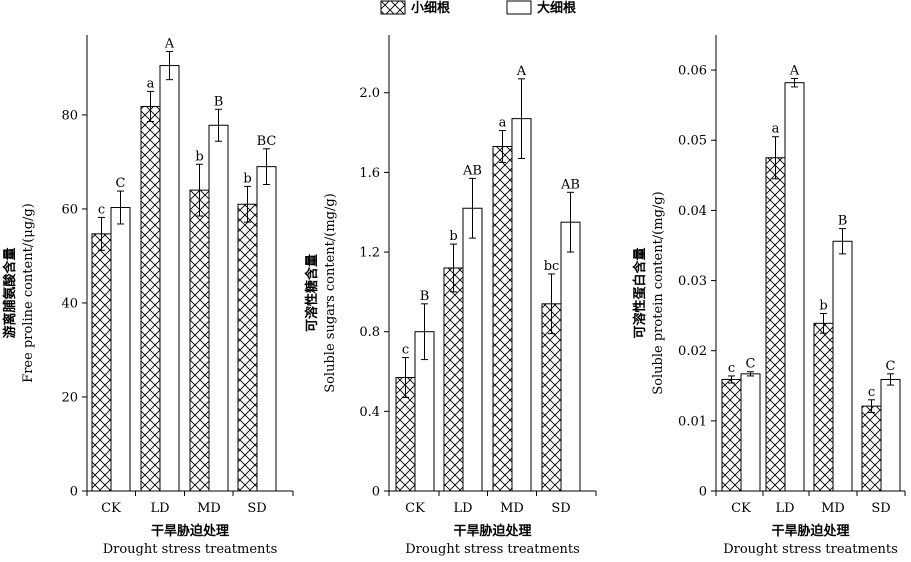 This screenshot has width=911, height=562. Describe the element at coordinates (431, 8) in the screenshot. I see `legend-label-small-roots: 小细根` at that location.